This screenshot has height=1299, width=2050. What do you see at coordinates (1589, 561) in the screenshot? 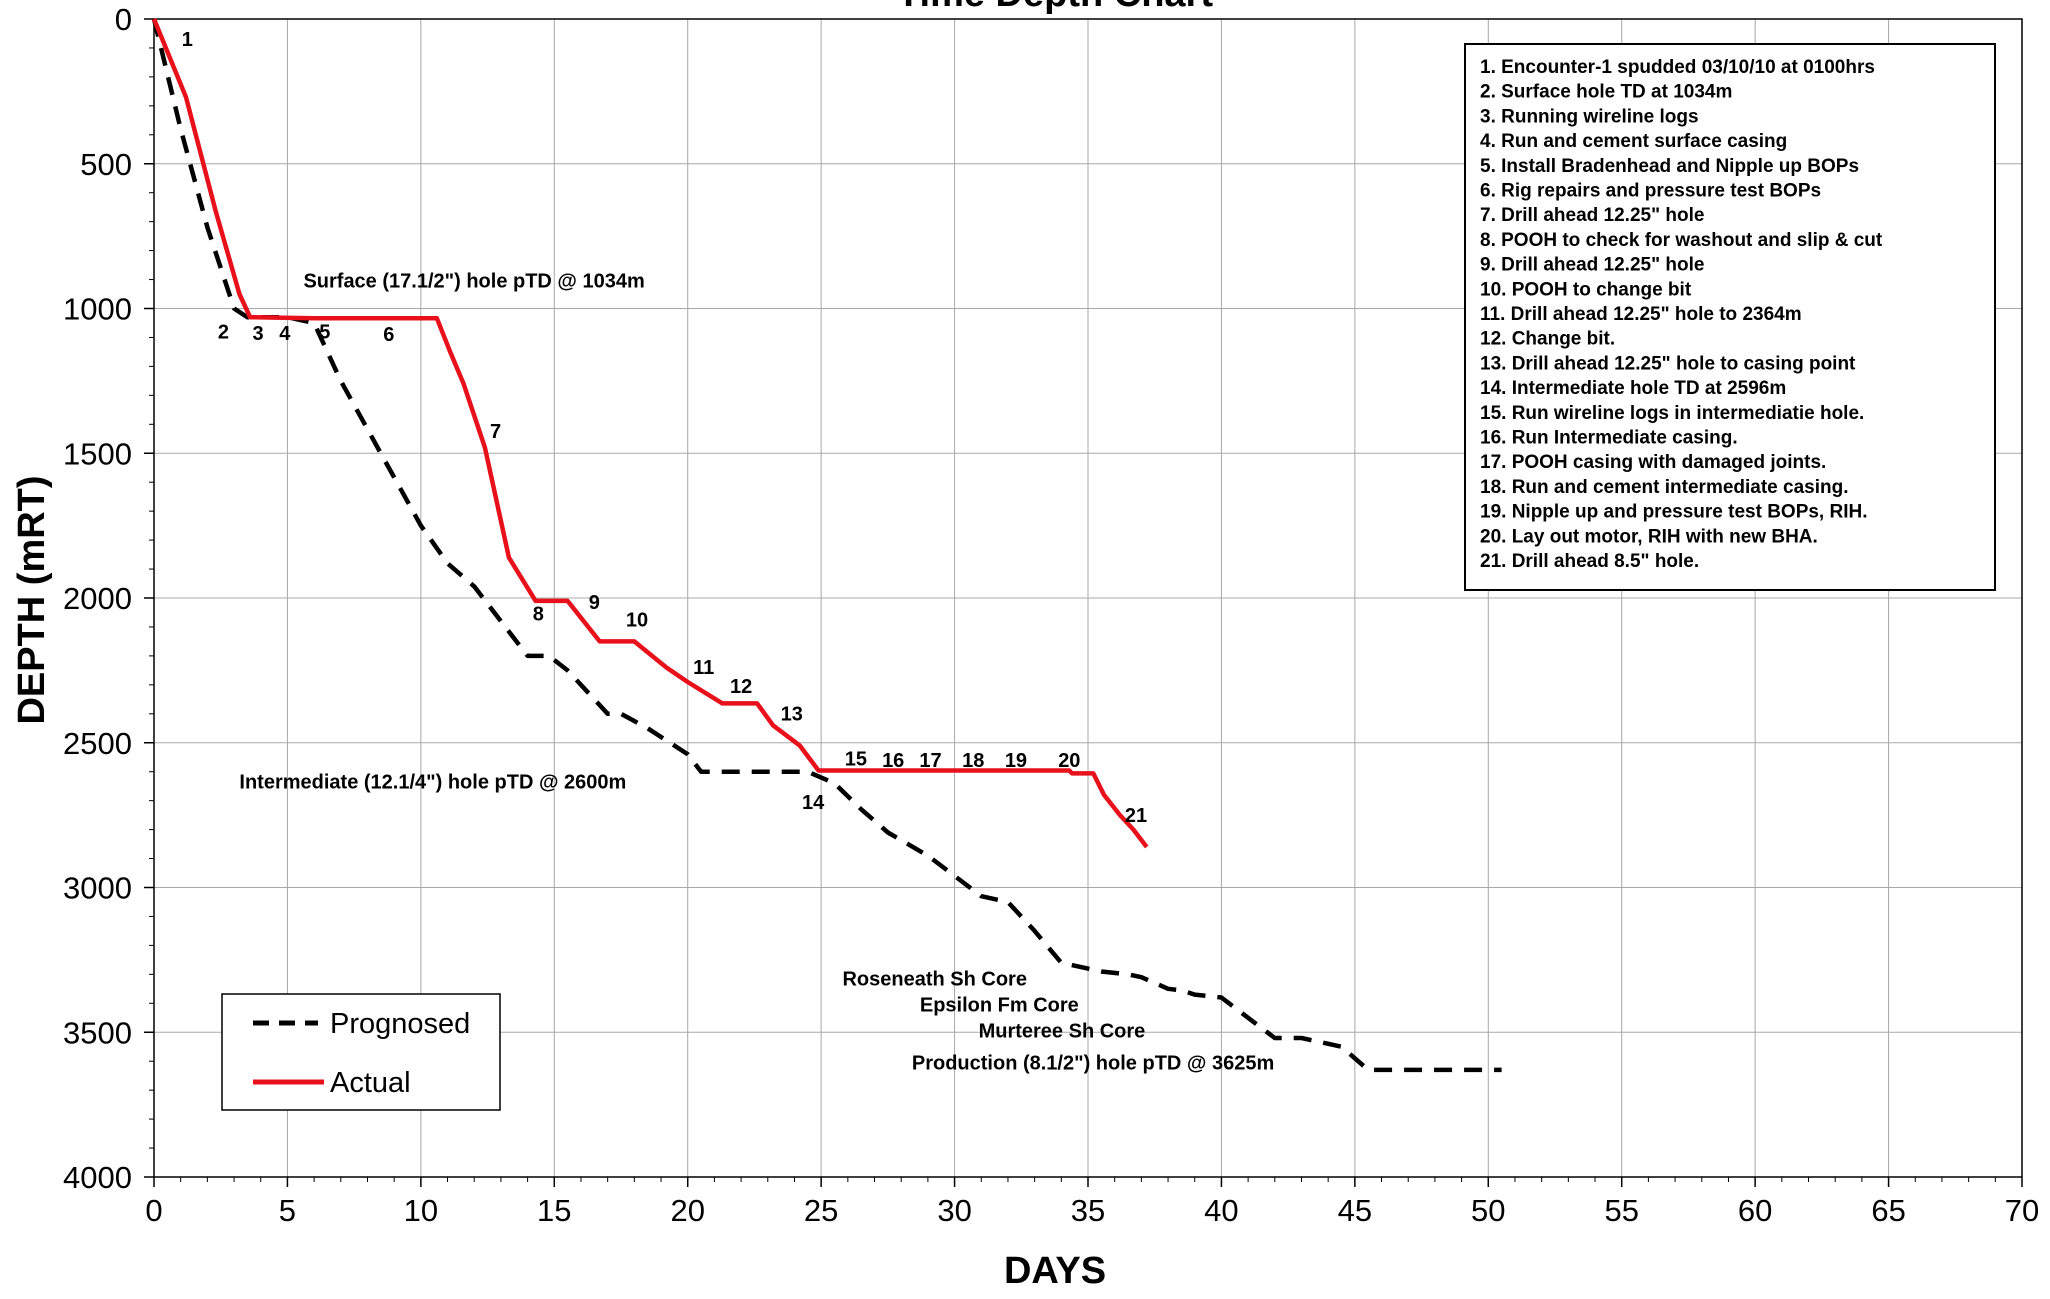
I see `note-item: 21. Drill ahead 8.5" hole.` at bounding box center [1589, 561].